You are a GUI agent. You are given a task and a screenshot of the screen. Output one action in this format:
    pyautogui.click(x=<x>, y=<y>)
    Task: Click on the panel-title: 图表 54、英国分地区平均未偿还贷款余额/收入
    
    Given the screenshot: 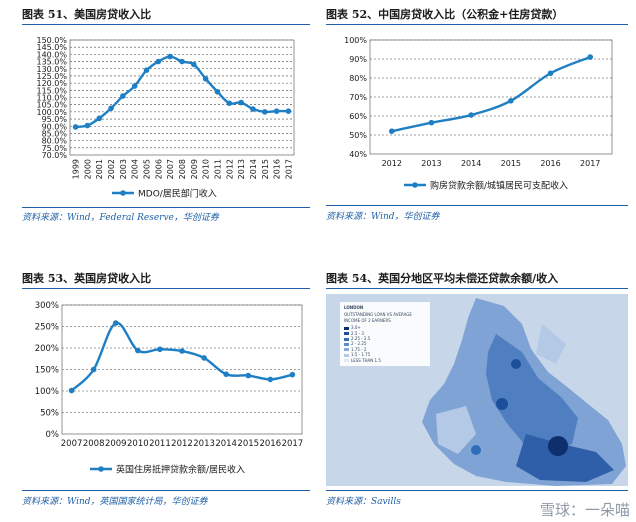 What is the action you would take?
    pyautogui.click(x=442, y=278)
    